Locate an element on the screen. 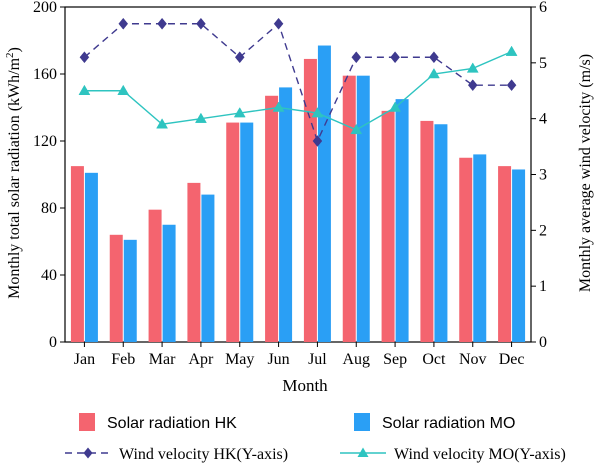 The image size is (600, 467). y-left-tick-label: 40 is located at coordinates (49, 275).